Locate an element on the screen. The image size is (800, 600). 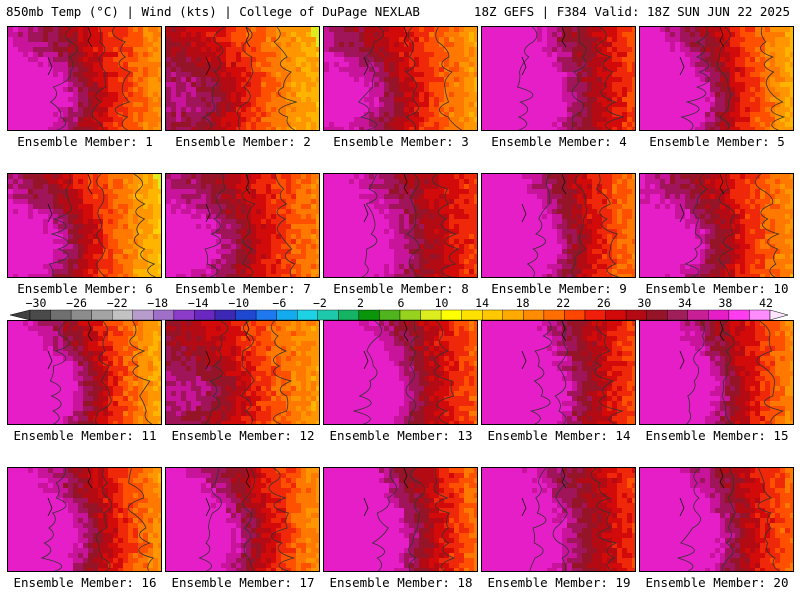
colorbar-tick: −22 is located at coordinates (117, 303).